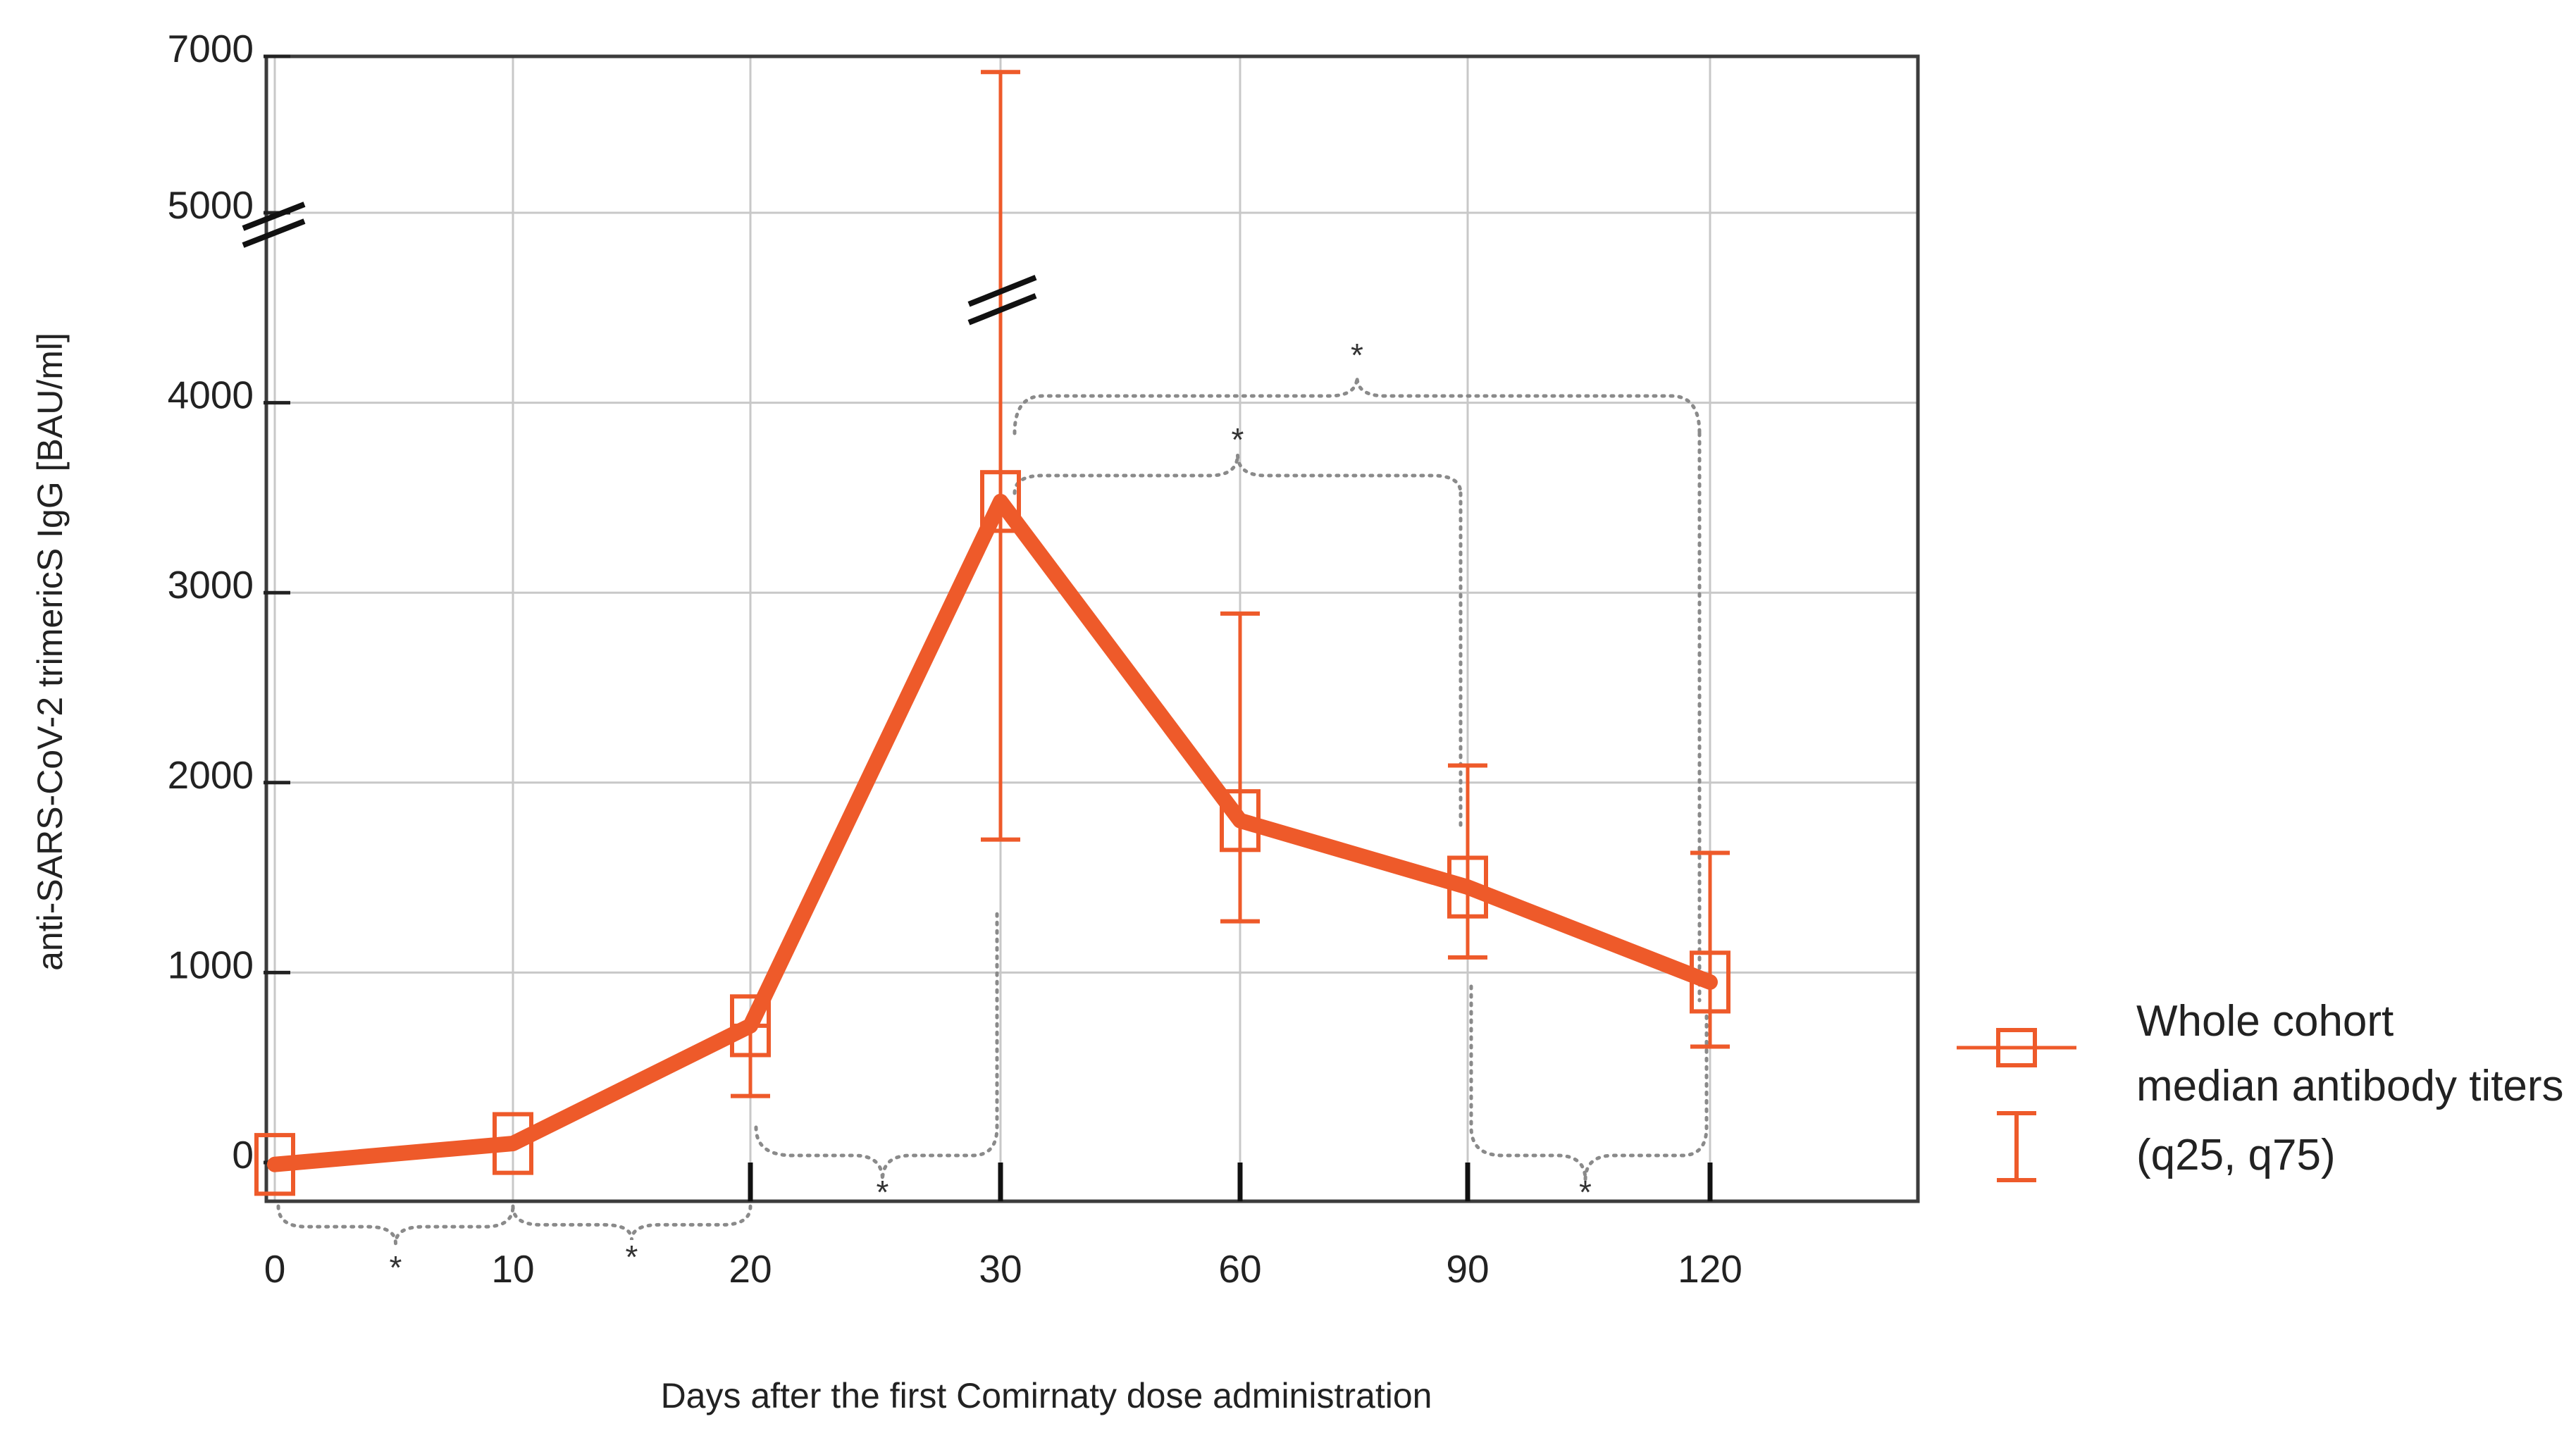  Describe the element at coordinates (2236, 1155) in the screenshot. I see `legend-errorbar-label: (q25, q75)` at that location.